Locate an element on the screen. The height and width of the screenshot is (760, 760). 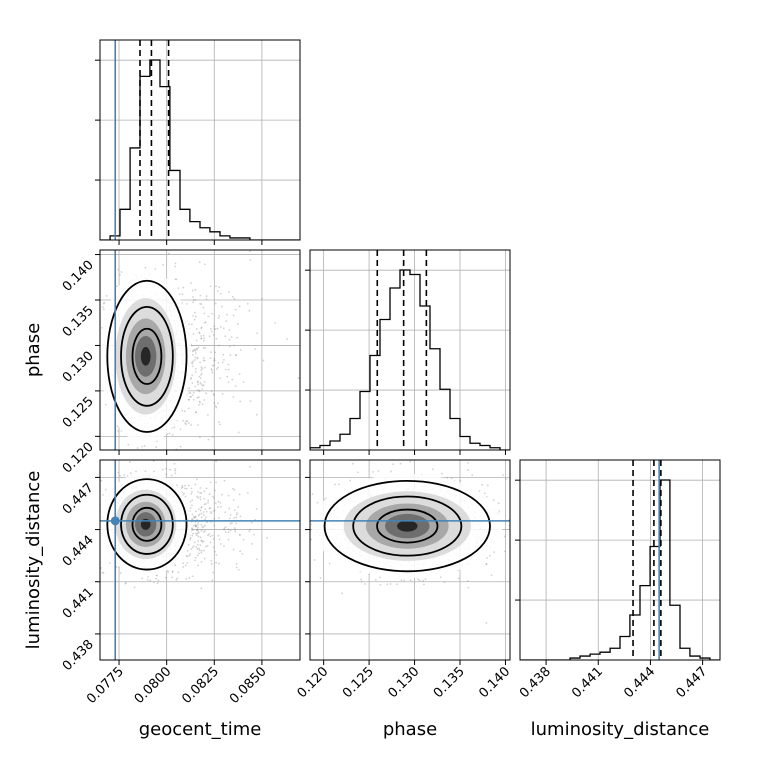
density-fill is located at coordinates (145, 356).